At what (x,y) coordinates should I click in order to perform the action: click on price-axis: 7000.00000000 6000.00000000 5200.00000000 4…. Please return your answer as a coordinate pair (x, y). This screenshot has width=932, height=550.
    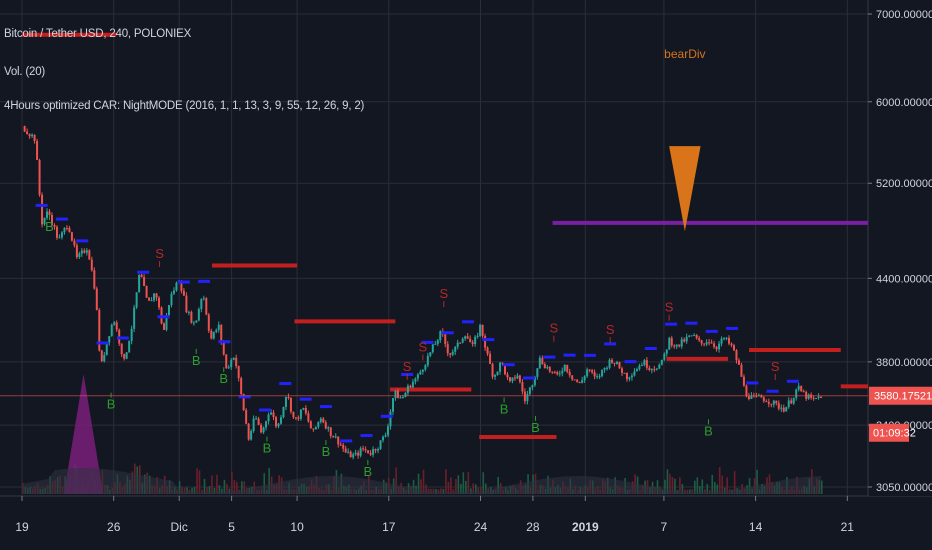
    Looking at the image, I should click on (900, 248).